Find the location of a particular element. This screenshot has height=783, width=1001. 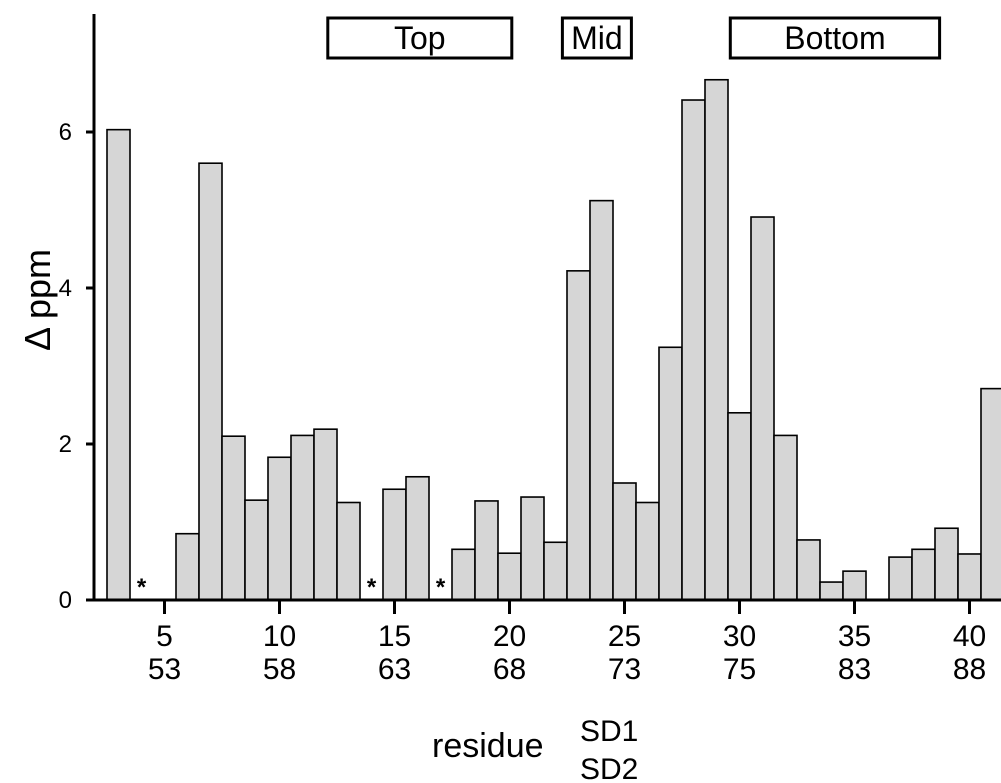

y-tick-label-4: 4 is located at coordinates (65, 288).